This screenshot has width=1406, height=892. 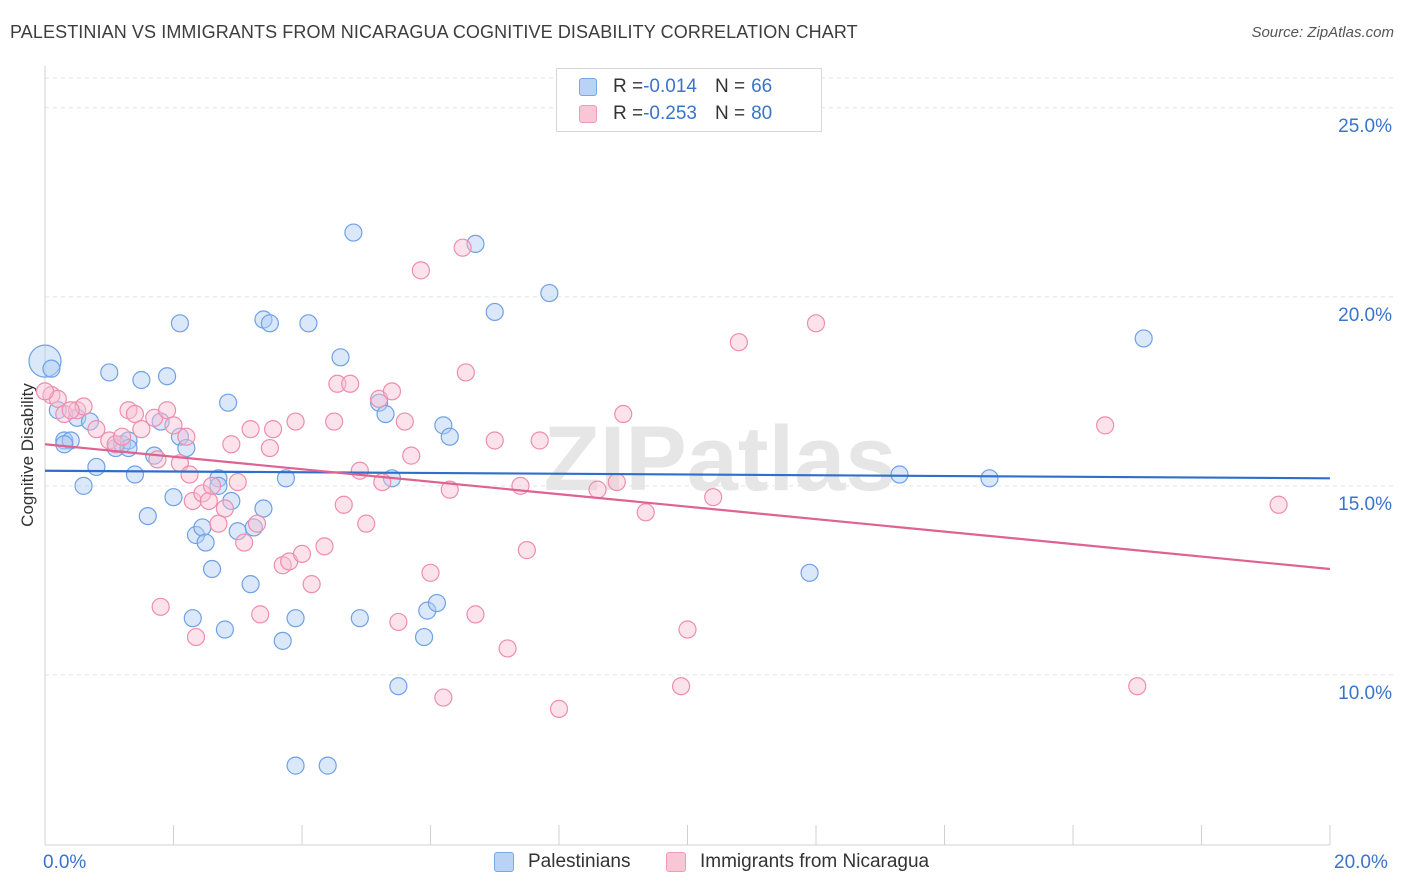 What do you see at coordinates (670, 113) in the screenshot?
I see `legend-r-value-2: -0.253` at bounding box center [670, 113].